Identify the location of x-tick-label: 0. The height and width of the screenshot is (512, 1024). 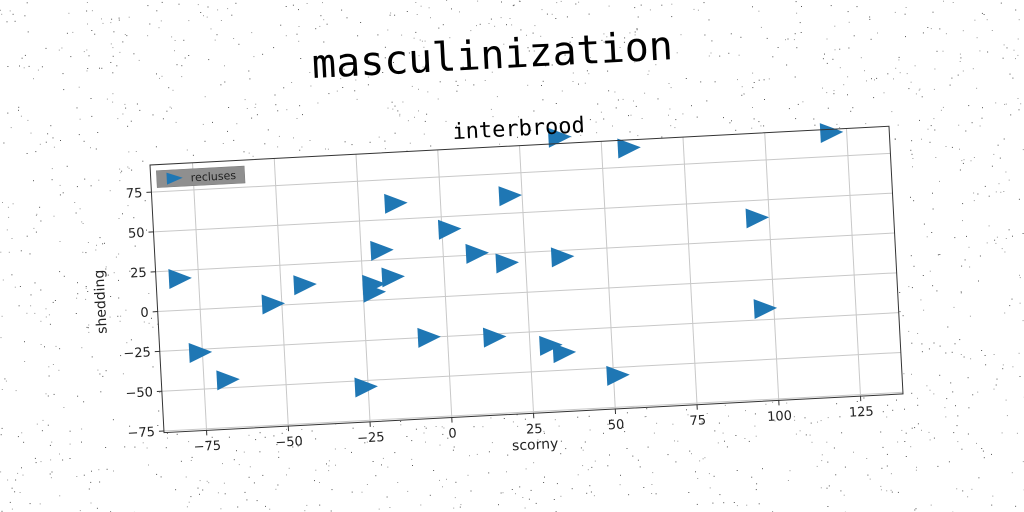
(452, 433).